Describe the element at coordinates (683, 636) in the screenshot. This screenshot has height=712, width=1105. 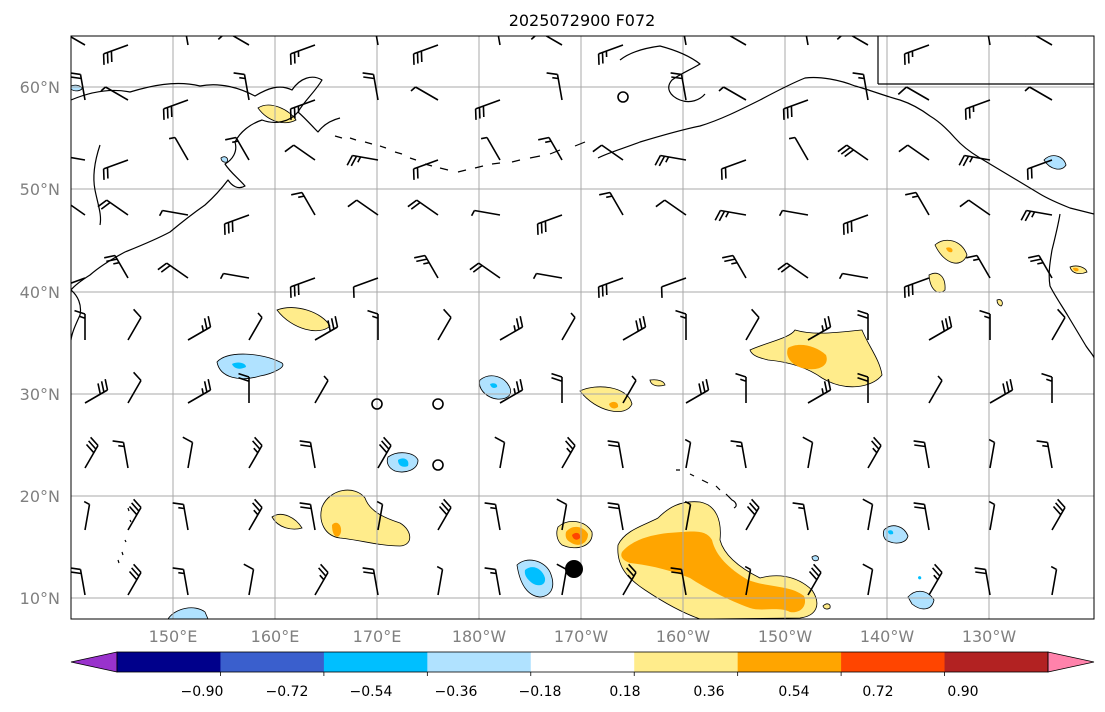
I see `lon-label: 160°W` at that location.